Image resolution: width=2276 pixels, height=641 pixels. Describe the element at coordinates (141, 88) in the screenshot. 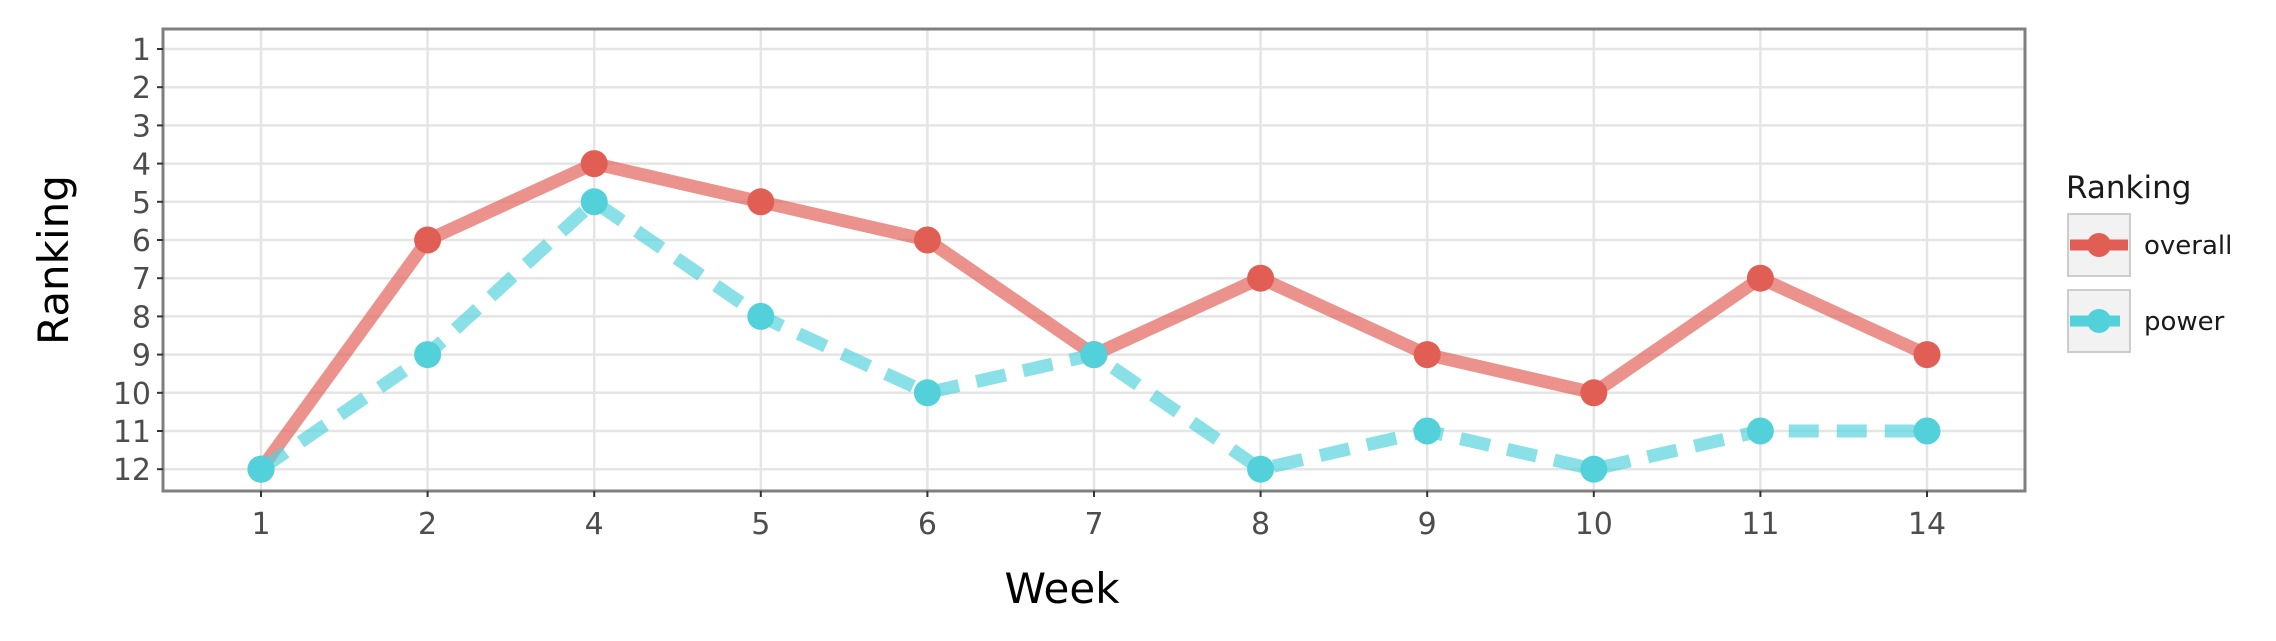

I see `y-tick-label: 2` at that location.